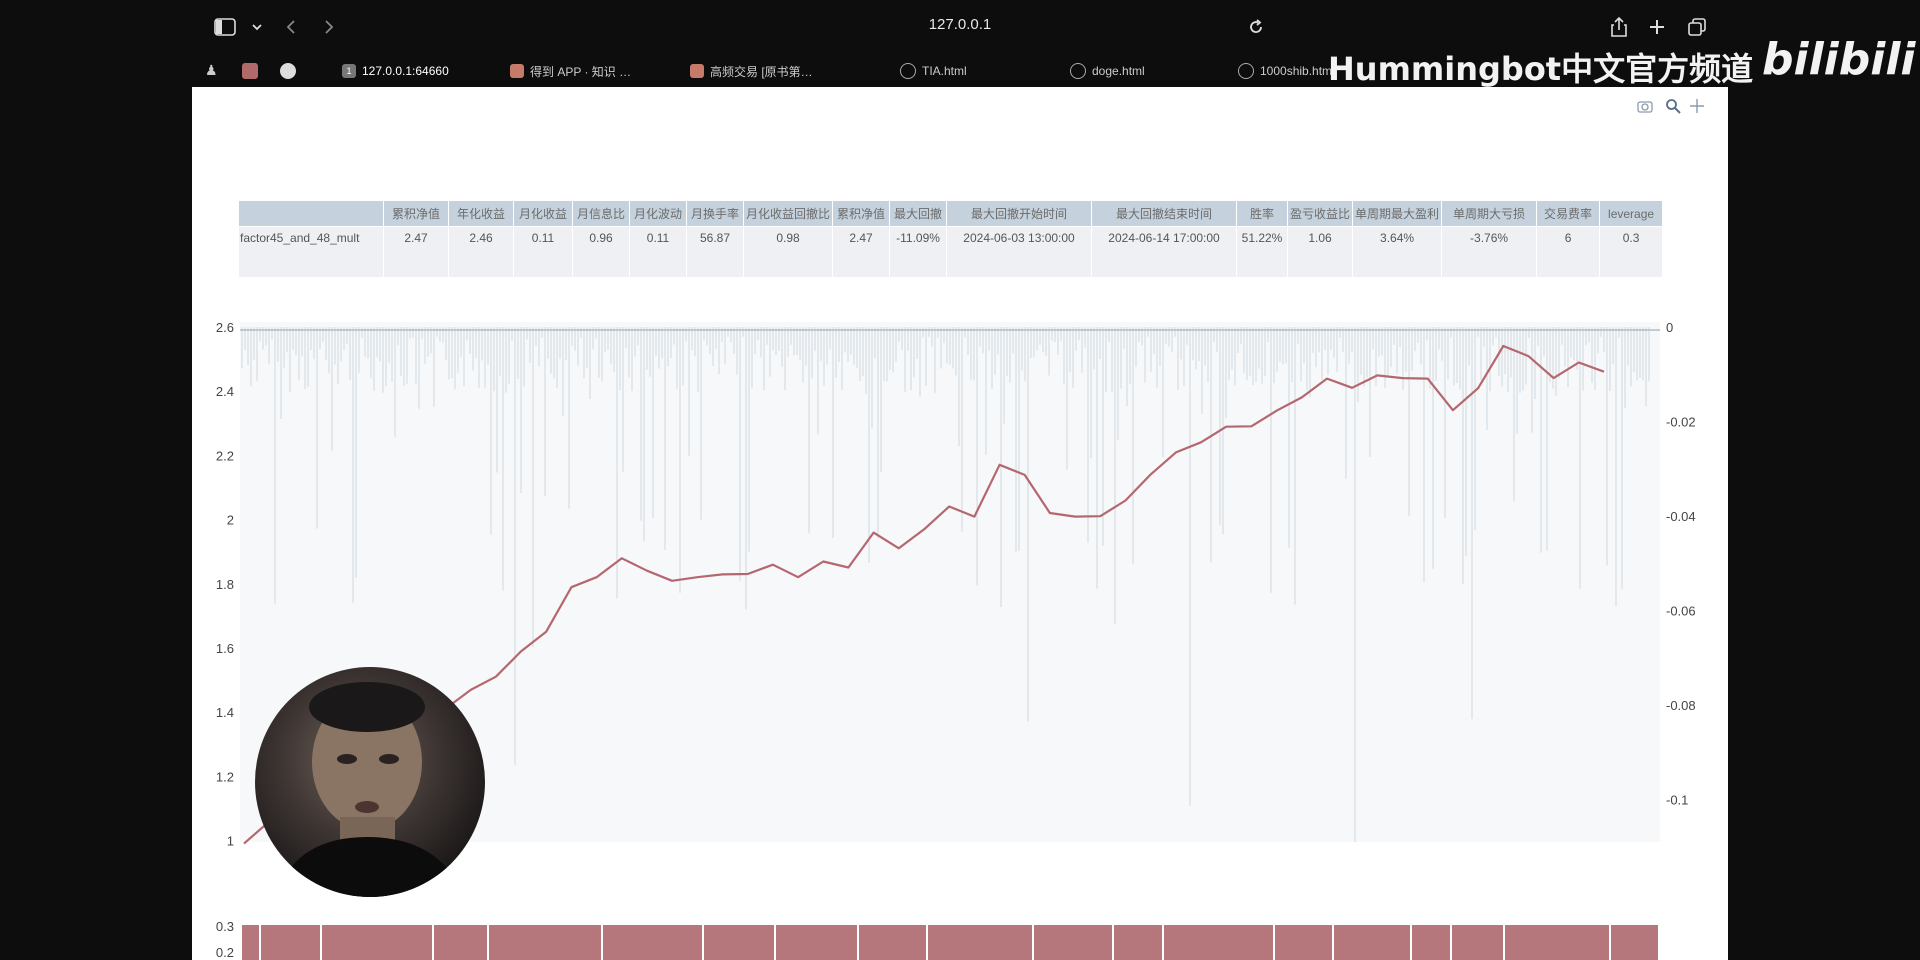 This screenshot has height=960, width=1920. I want to click on table-header: 盈亏收益比, so click(1320, 213).